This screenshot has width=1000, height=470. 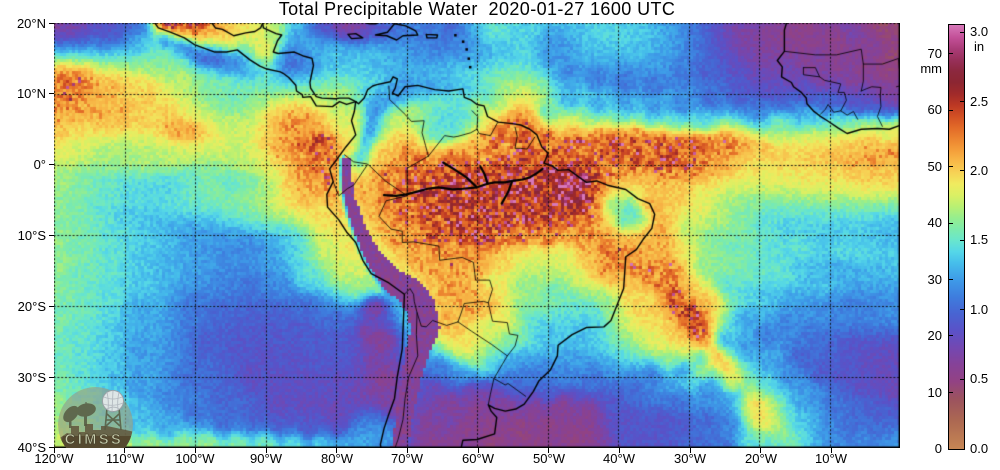 What do you see at coordinates (94, 440) in the screenshot?
I see `svg-text: CIMSS` at bounding box center [94, 440].